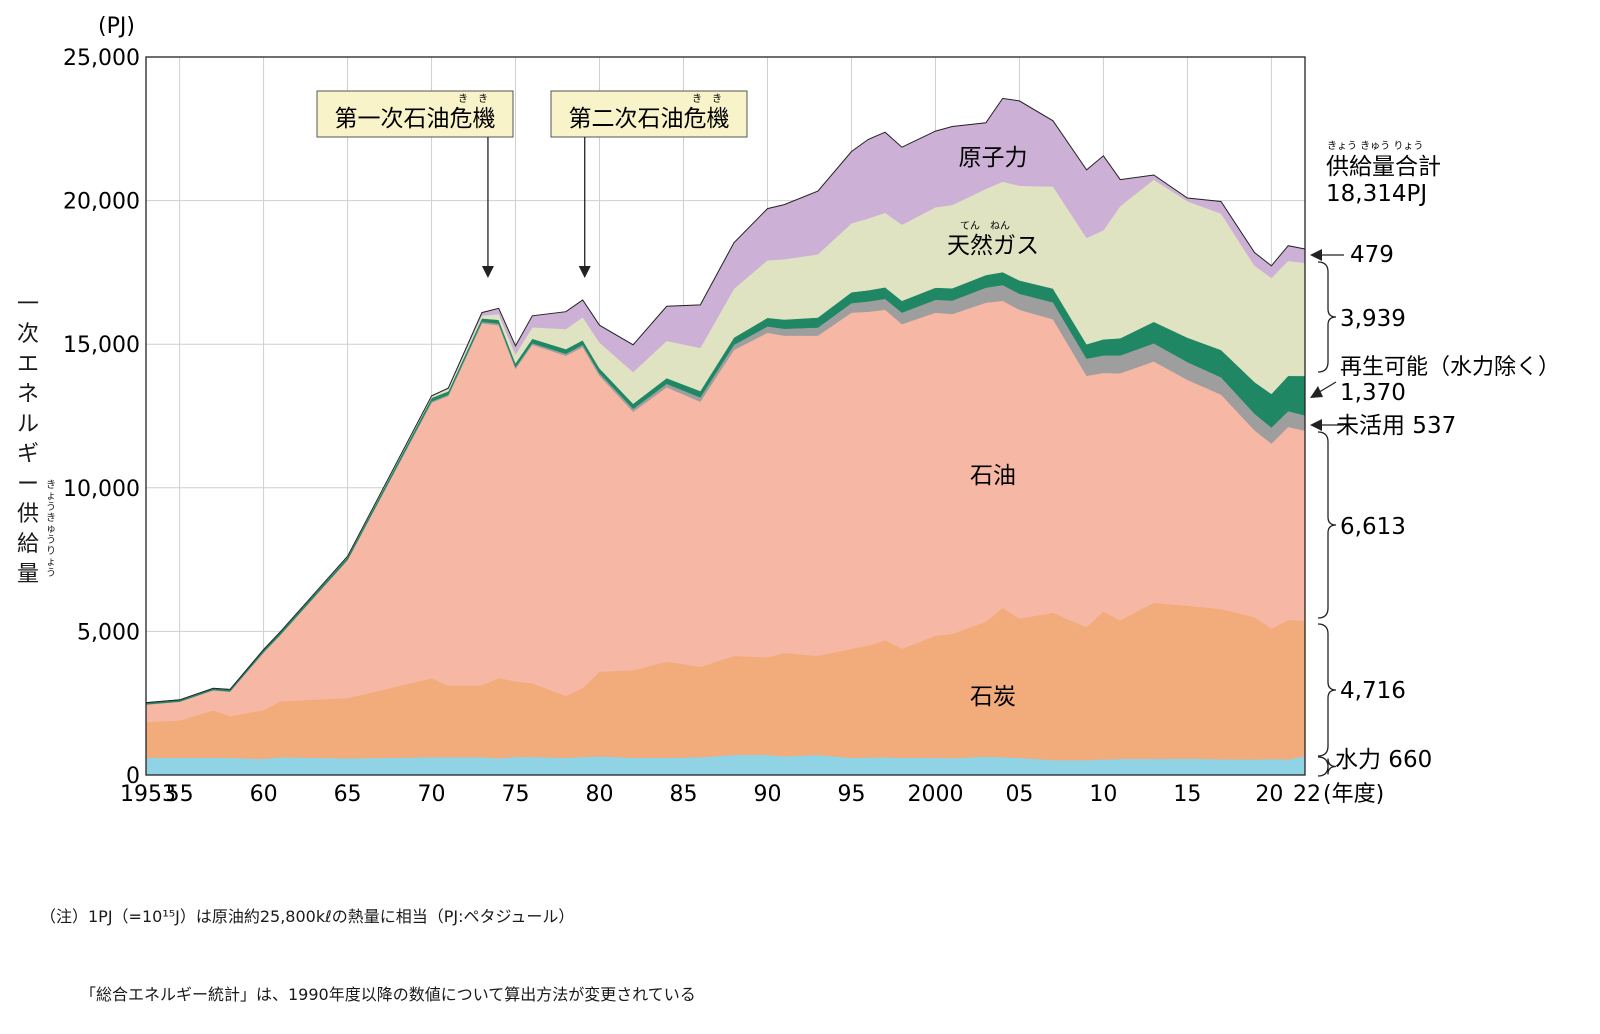 Image resolution: width=1600 pixels, height=1034 pixels. Describe the element at coordinates (1375, 146) in the screenshot. I see `total-ruby: きょう きゅう りょう` at that location.